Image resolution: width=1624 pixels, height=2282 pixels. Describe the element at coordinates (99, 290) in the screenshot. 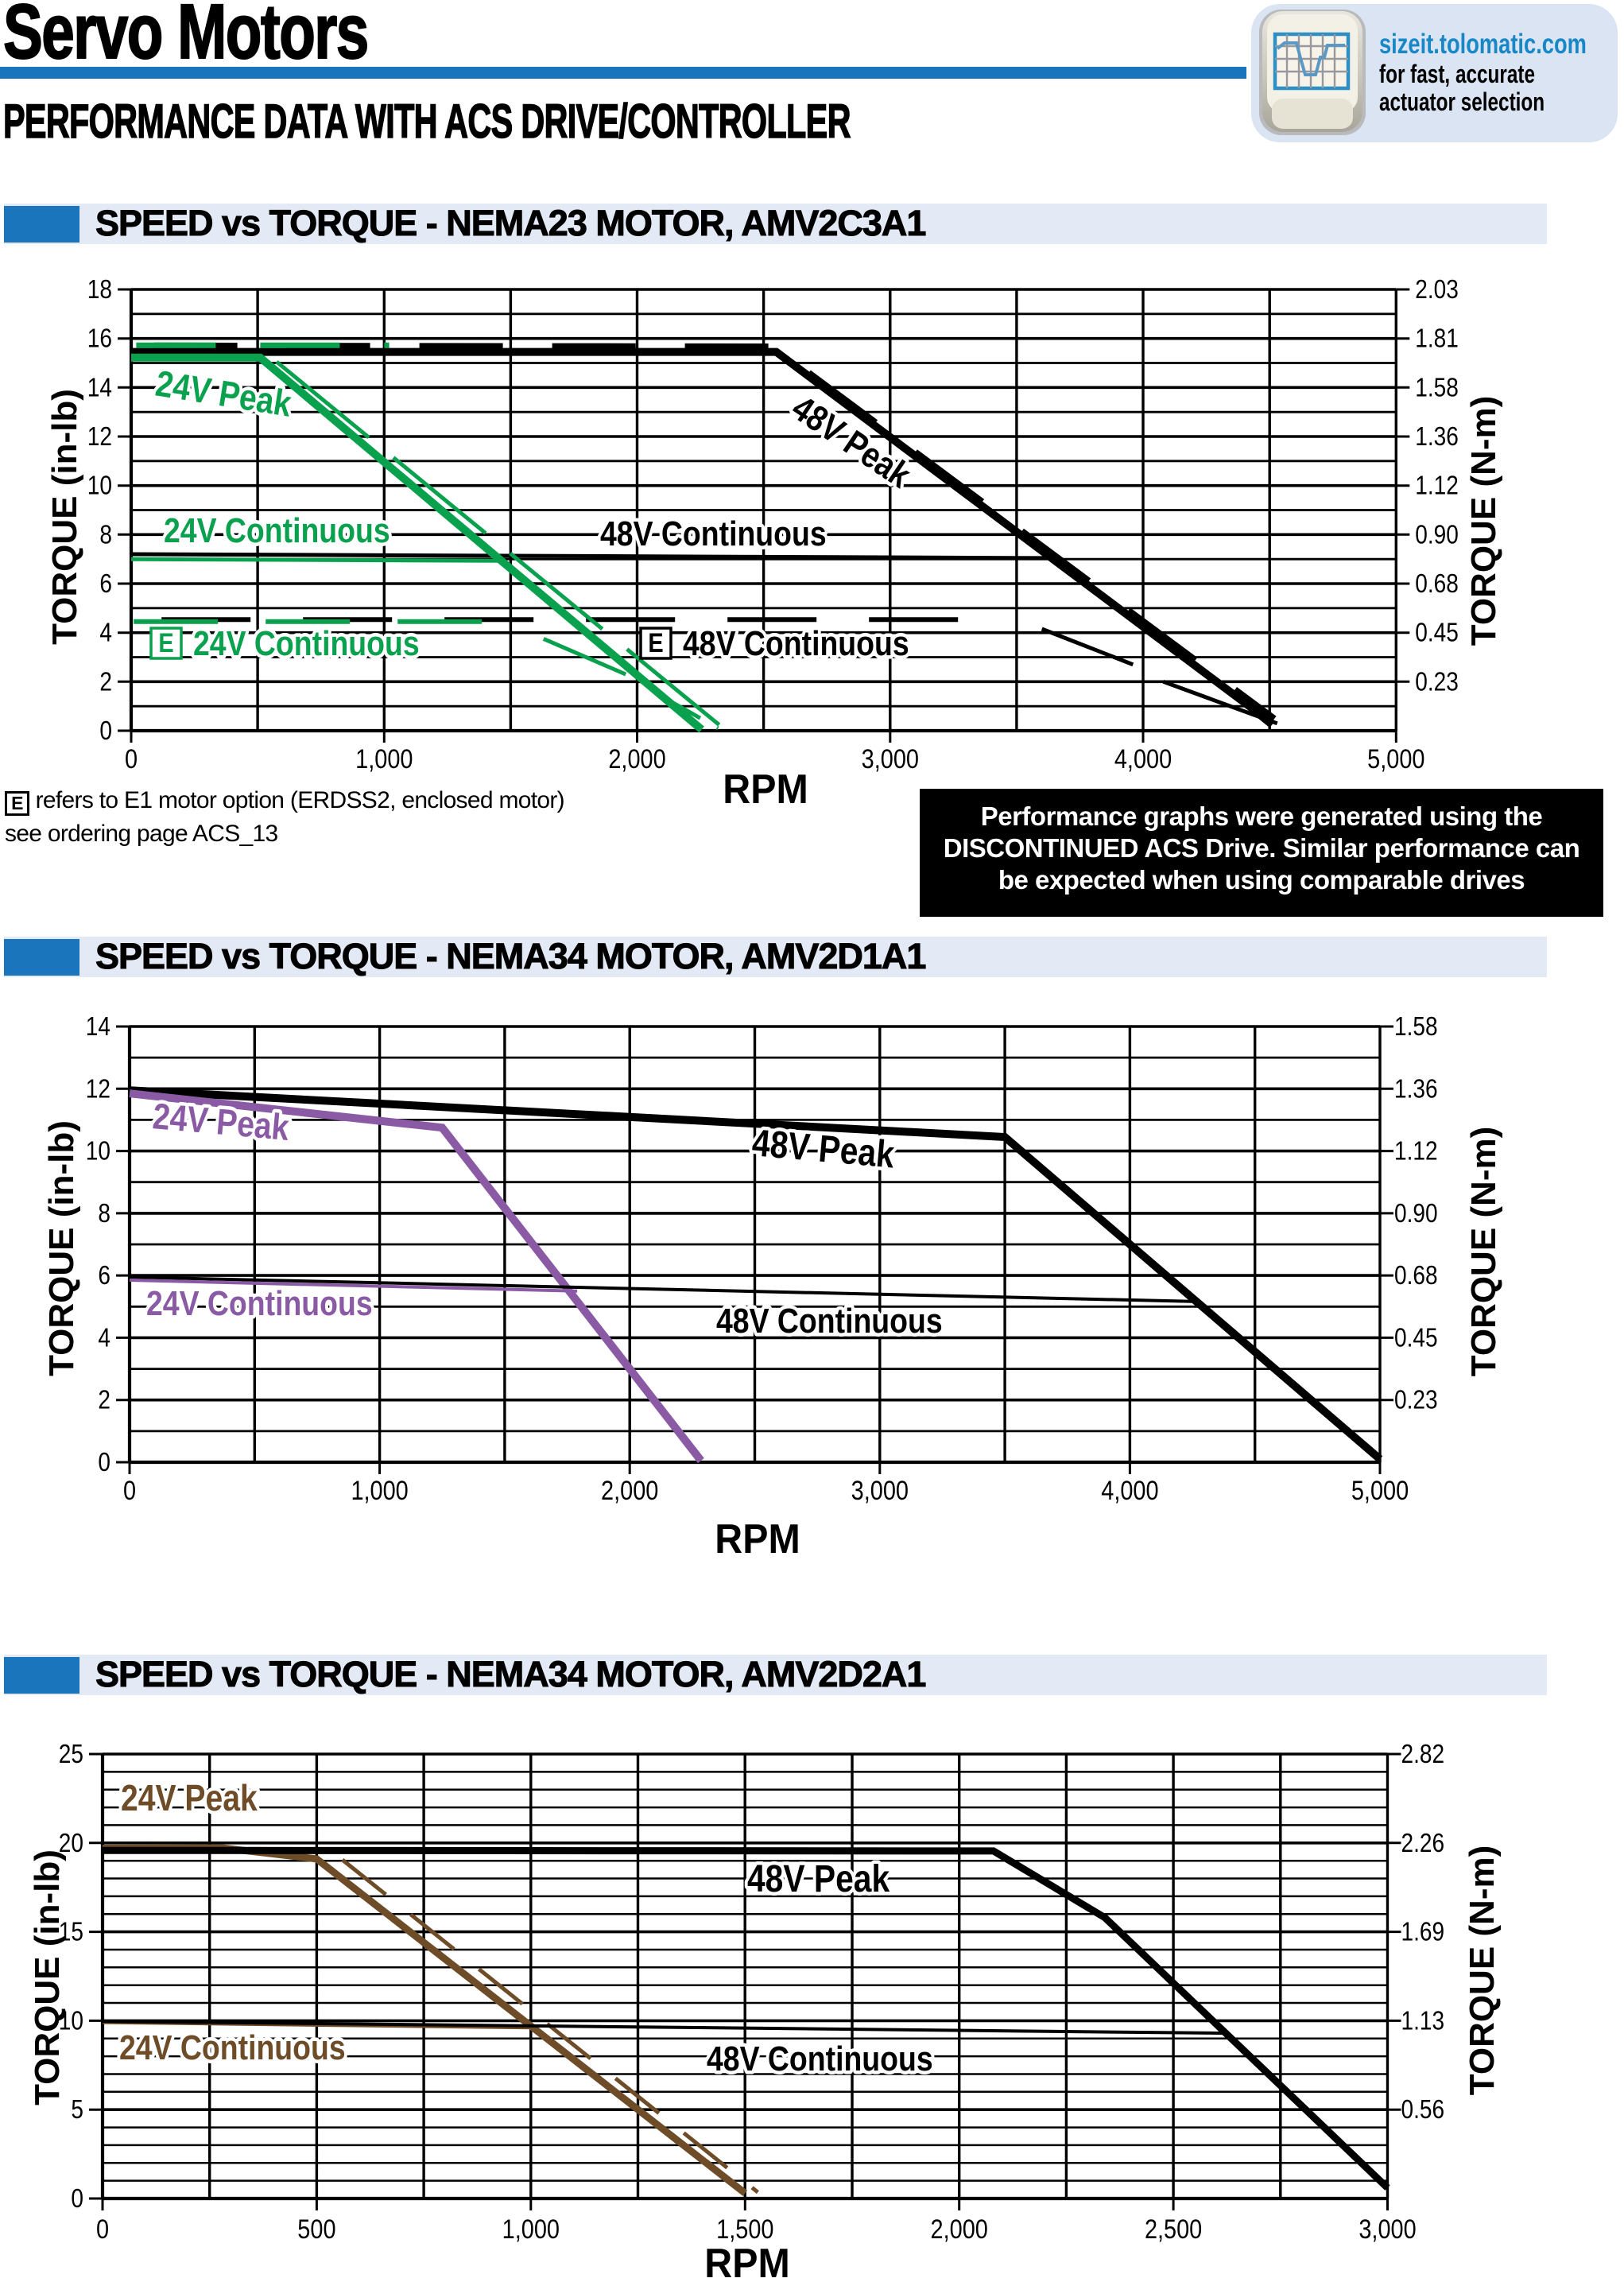

I see `svg-text: 18` at that location.